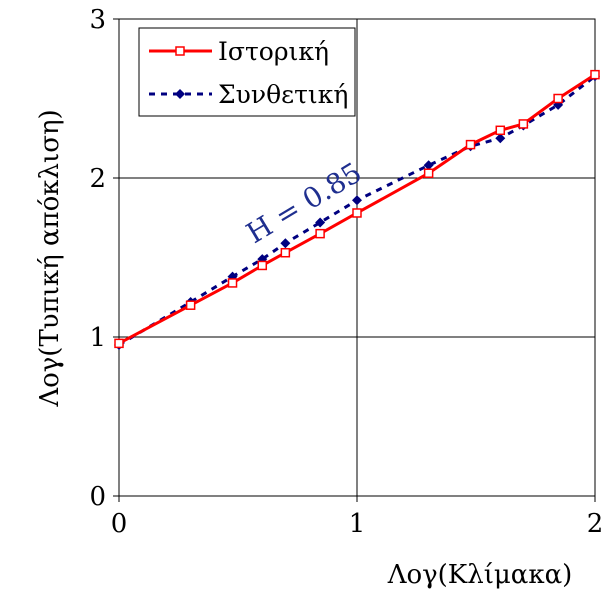 Image resolution: width=609 pixels, height=590 pixels. What do you see at coordinates (180, 94) in the screenshot?
I see `legend-marker-synthetic` at bounding box center [180, 94].